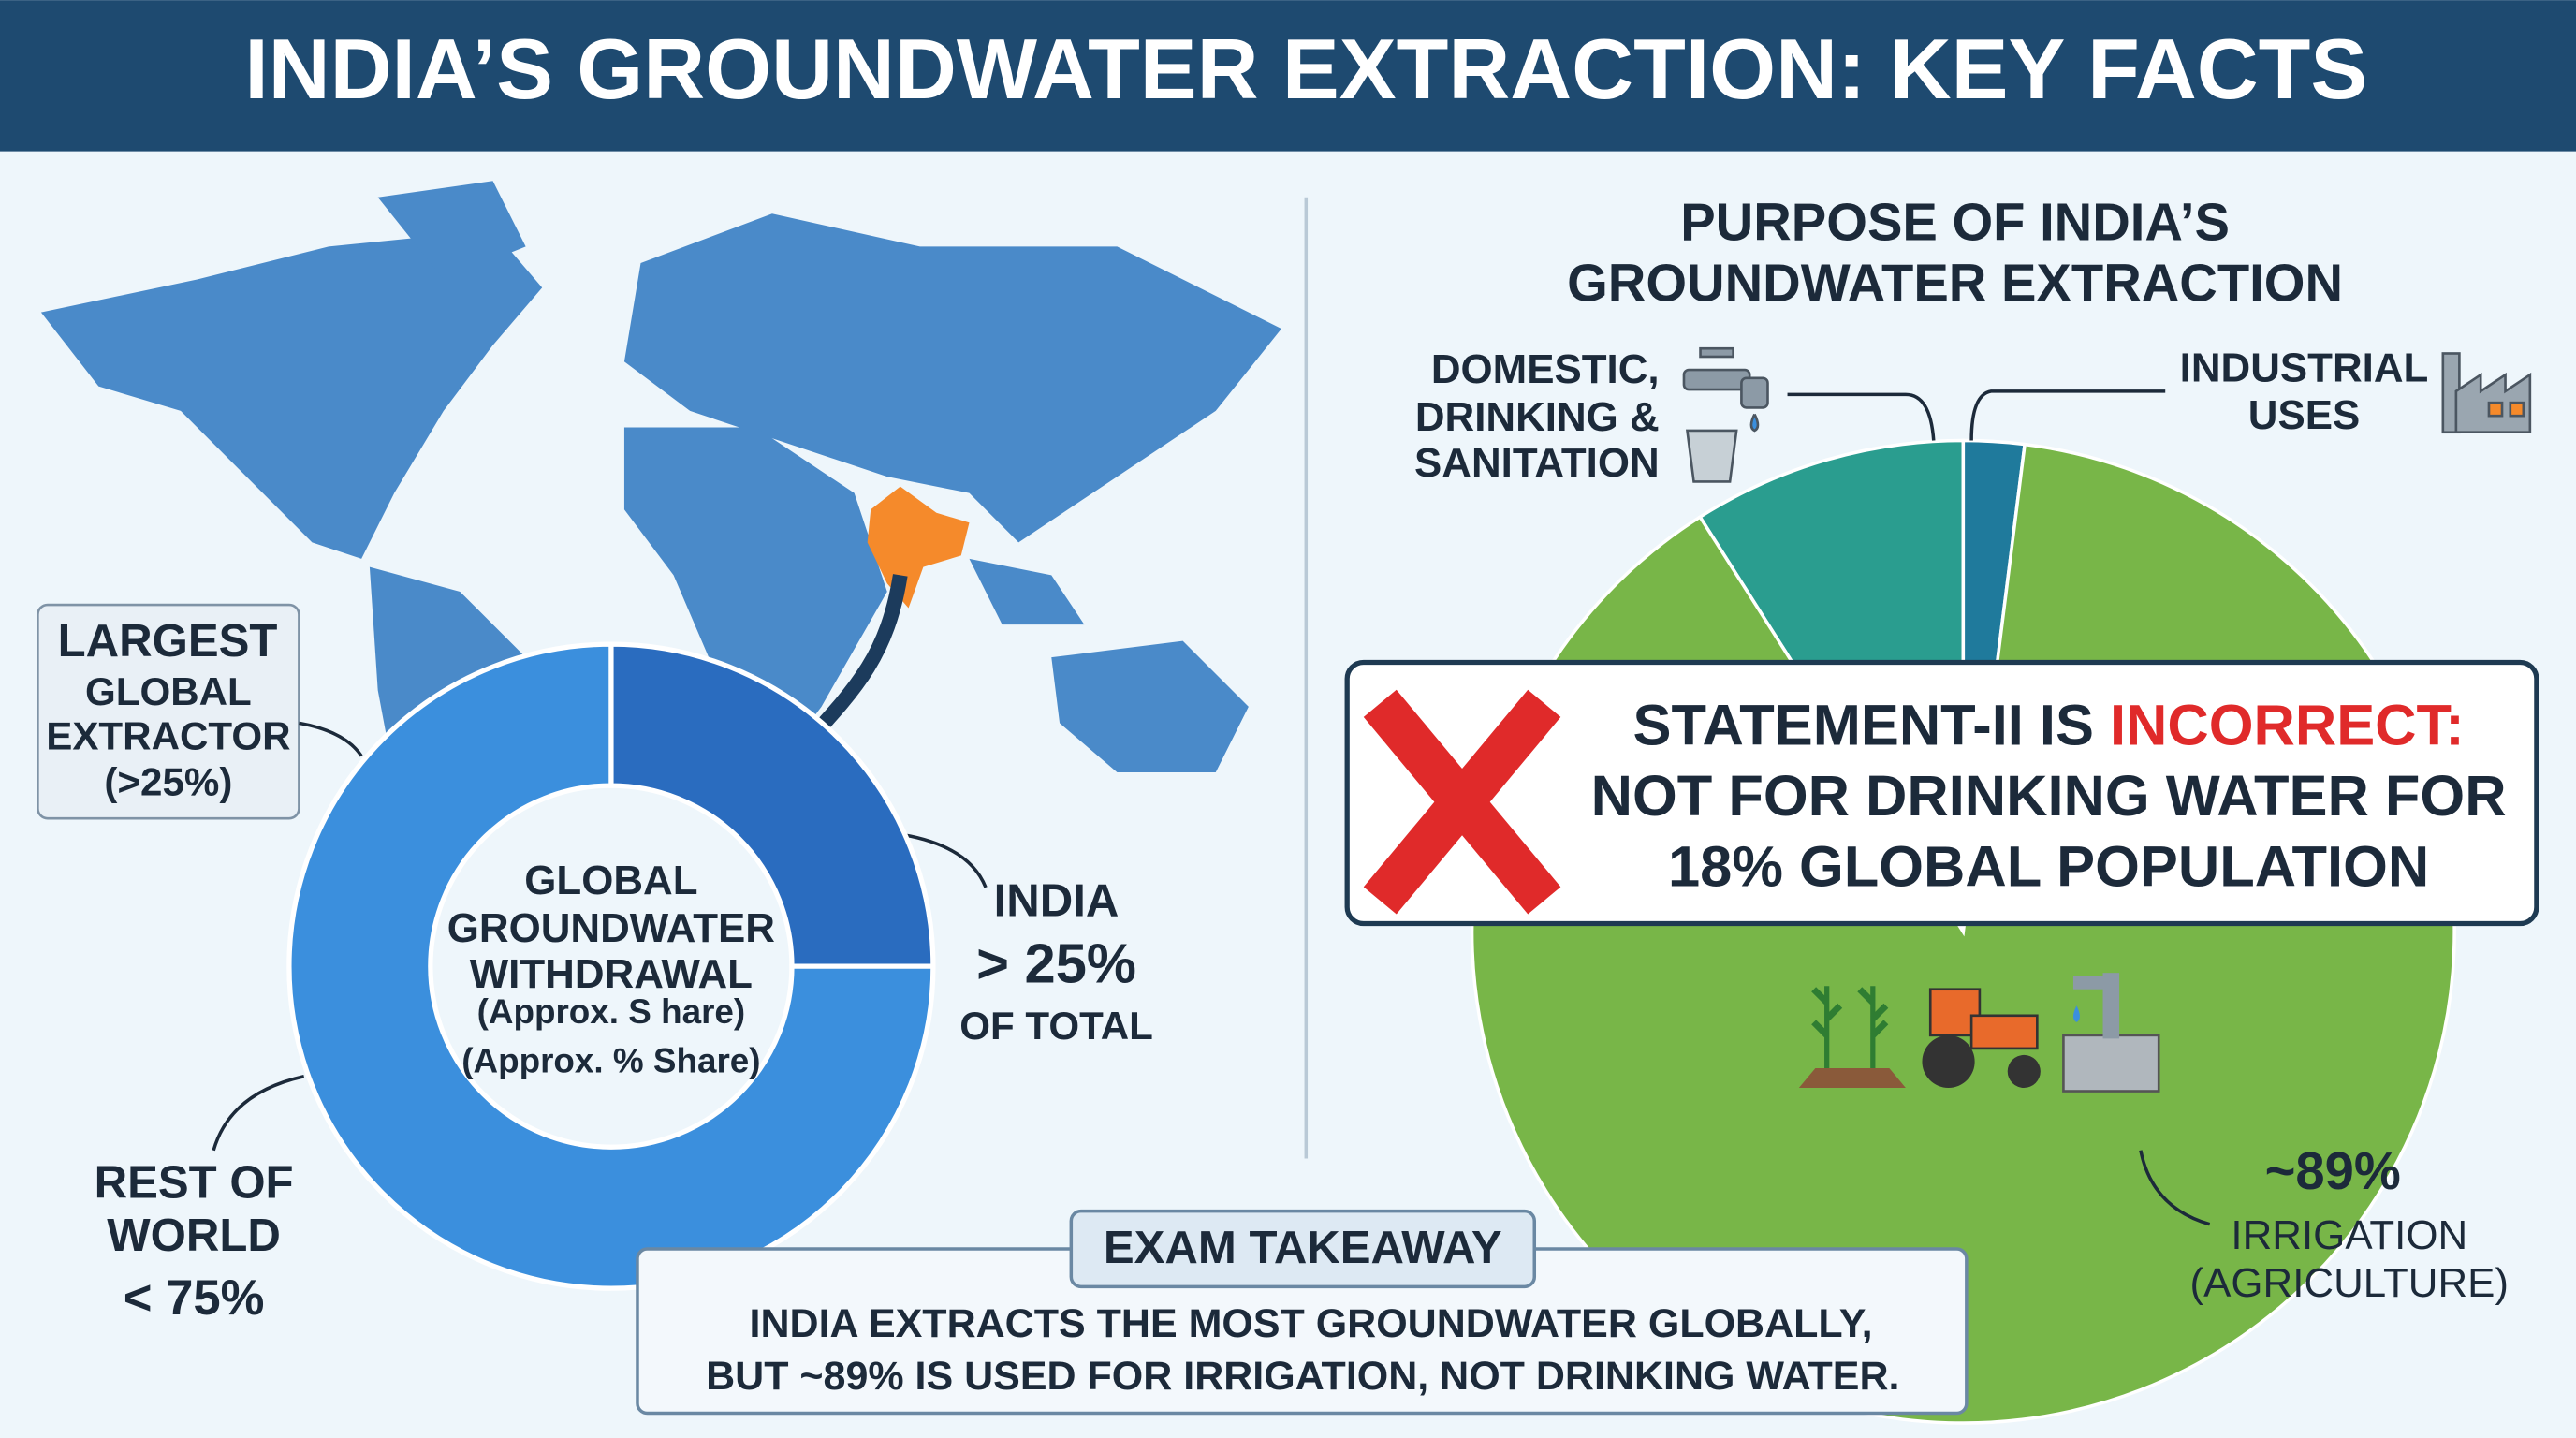 The width and height of the screenshot is (2576, 1438). Describe the element at coordinates (772, 805) in the screenshot. I see `donut-segment` at that location.